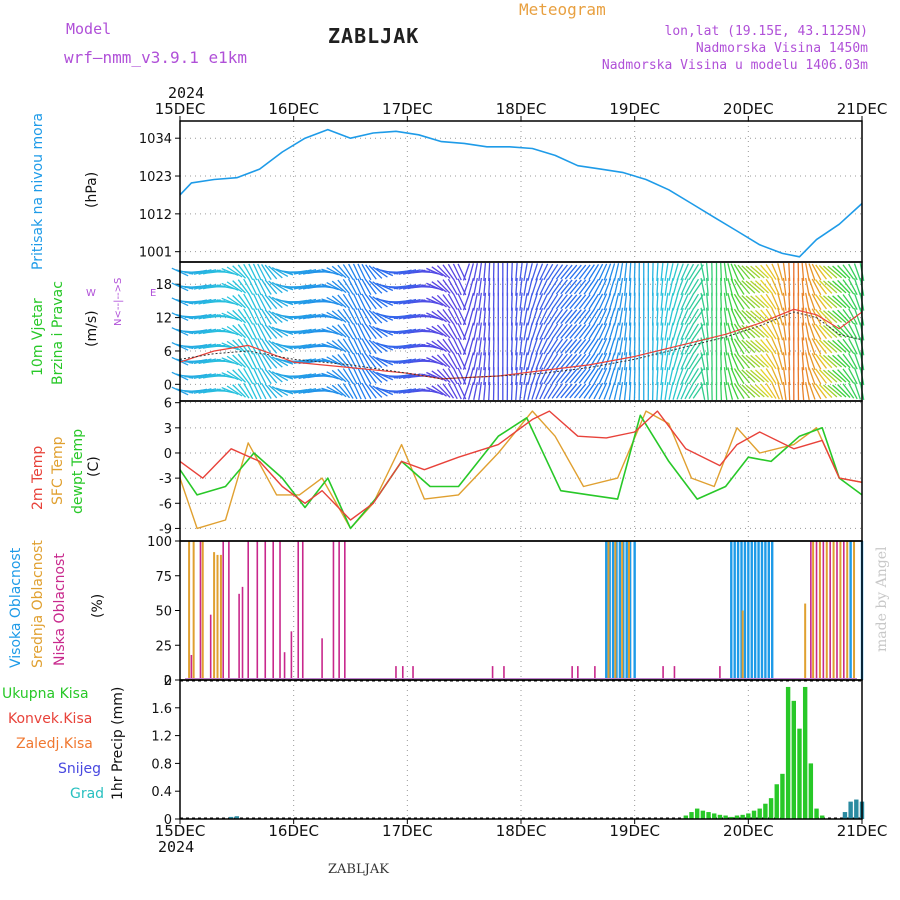 This screenshot has width=900, height=900. I want to click on y-tick-label: 0, so click(168, 681).